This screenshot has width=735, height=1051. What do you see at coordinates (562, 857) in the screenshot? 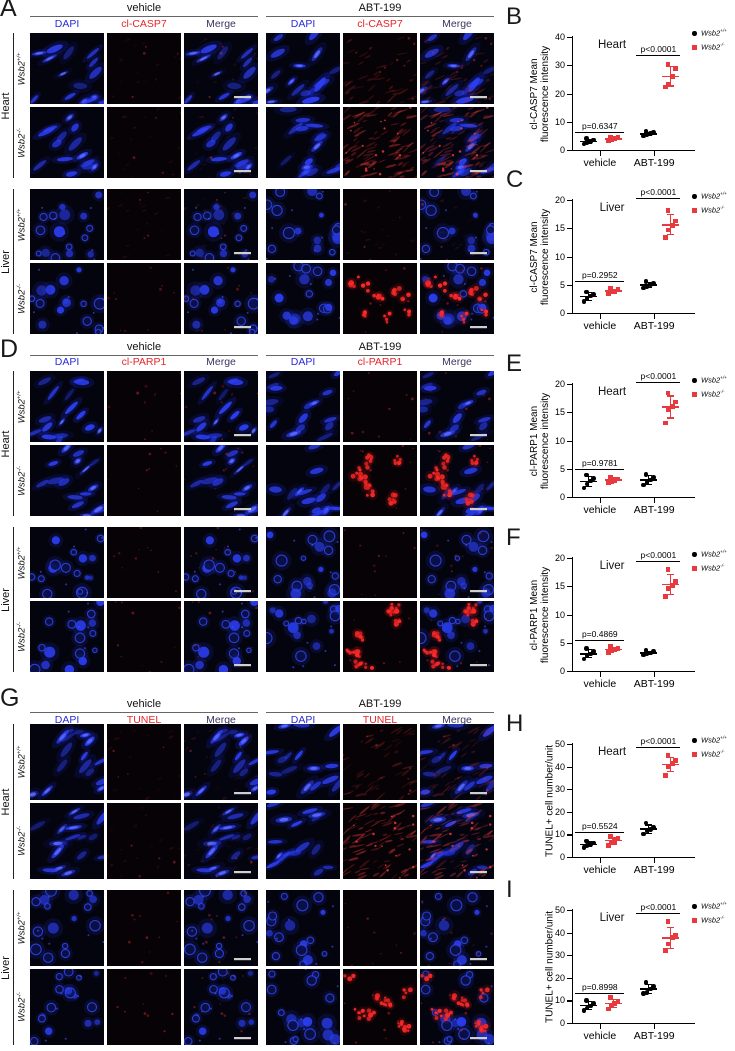
I see `y-tick-label: 0` at bounding box center [562, 857].